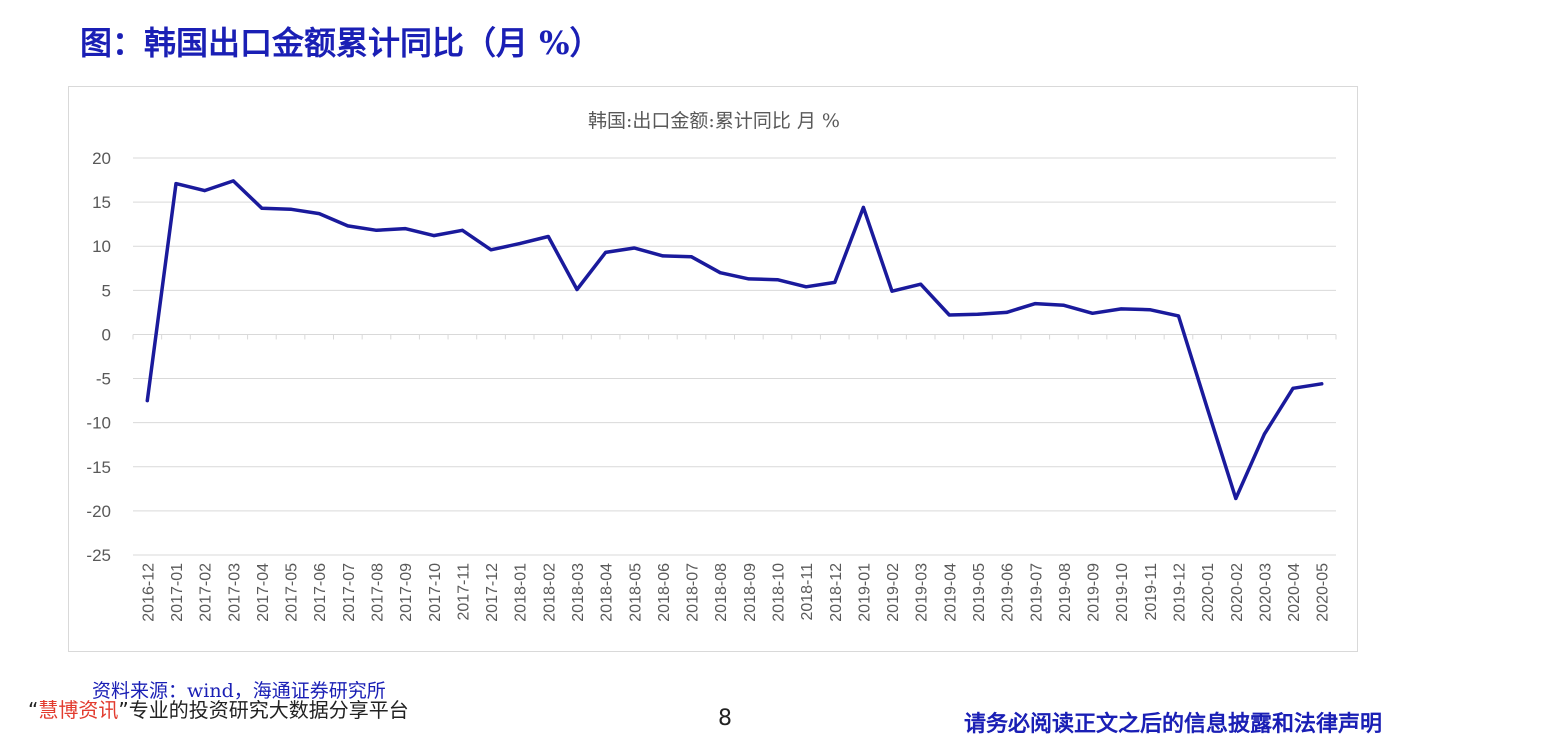 The width and height of the screenshot is (1560, 738). Describe the element at coordinates (1237, 592) in the screenshot. I see `x-tick-label: 2020-02` at that location.